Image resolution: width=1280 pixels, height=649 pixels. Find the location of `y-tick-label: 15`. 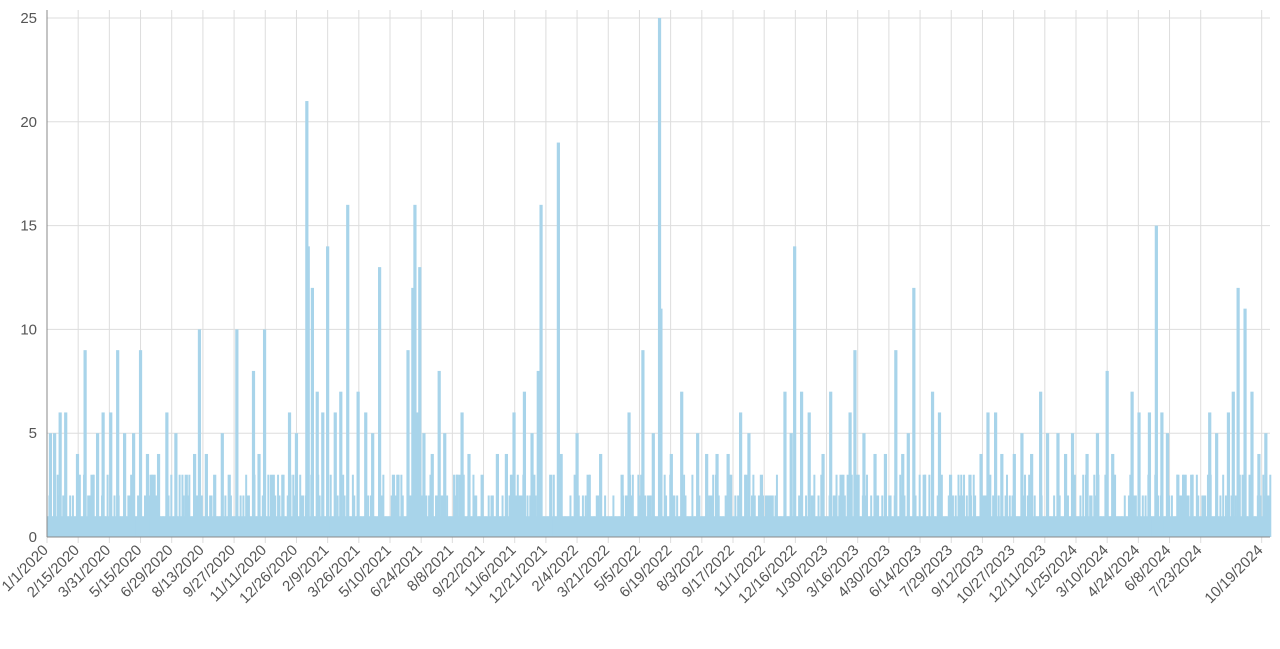

y-tick-label: 15 is located at coordinates (28, 226).